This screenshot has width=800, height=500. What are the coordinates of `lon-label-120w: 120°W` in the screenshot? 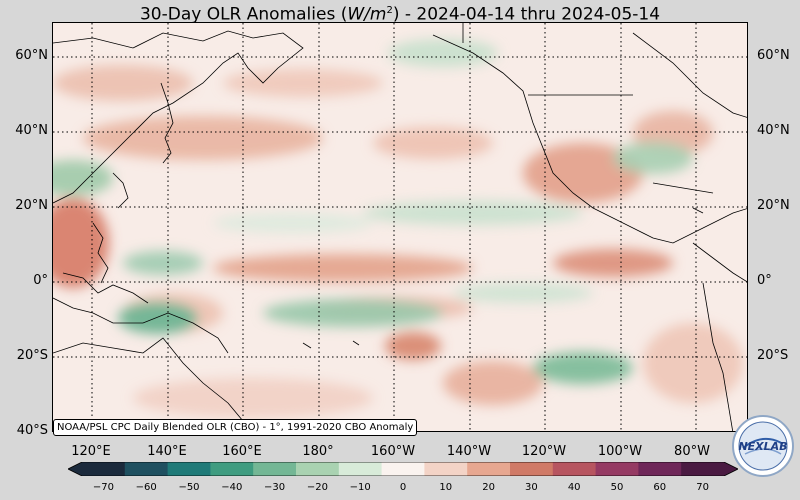 It's located at (544, 451).